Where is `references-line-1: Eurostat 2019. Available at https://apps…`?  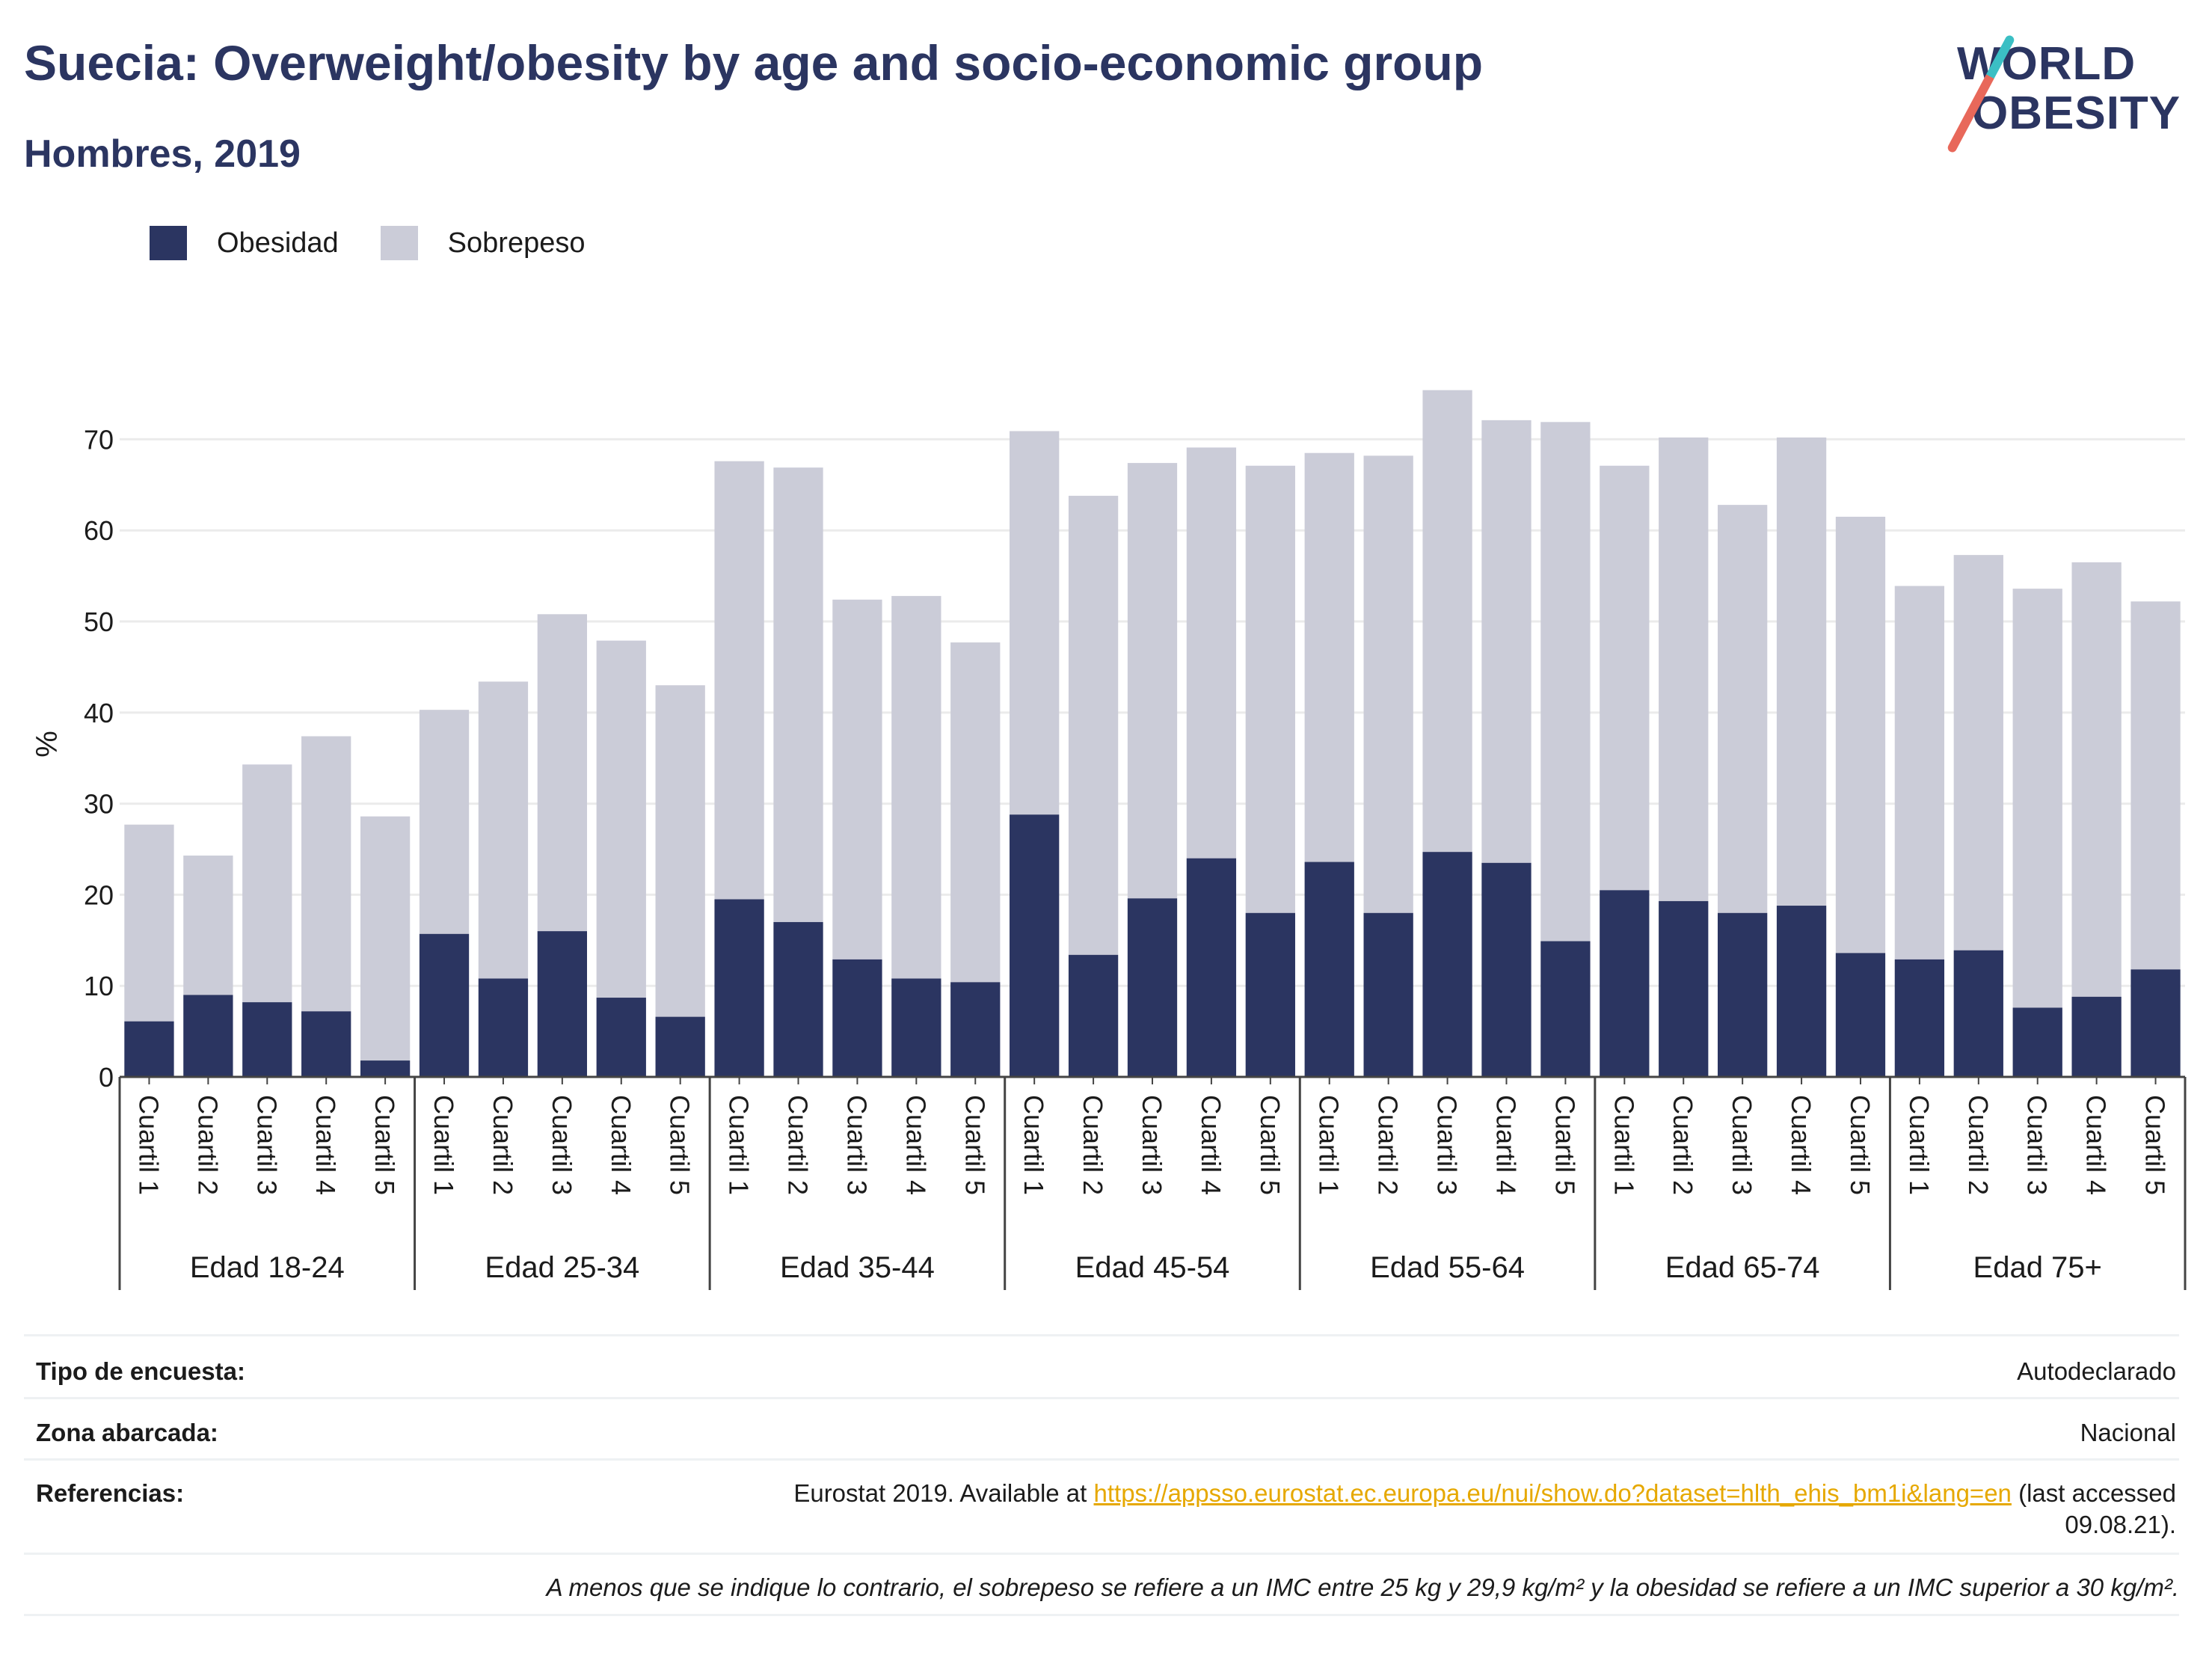 references-line-1: Eurostat 2019. Available at https://apps… is located at coordinates (1484, 1493).